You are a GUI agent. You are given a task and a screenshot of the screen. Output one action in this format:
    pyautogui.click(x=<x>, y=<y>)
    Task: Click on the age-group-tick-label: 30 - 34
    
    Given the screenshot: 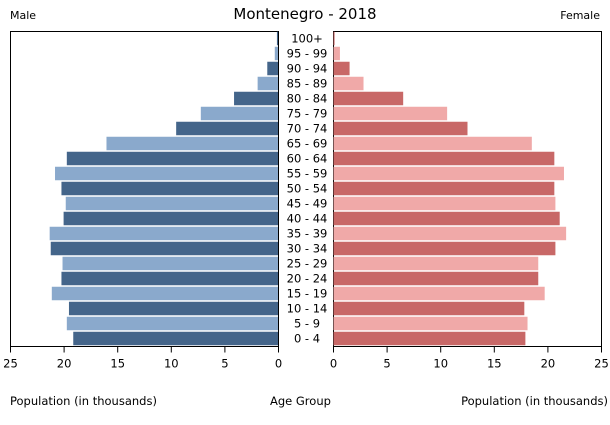 What is the action you would take?
    pyautogui.click(x=307, y=249)
    